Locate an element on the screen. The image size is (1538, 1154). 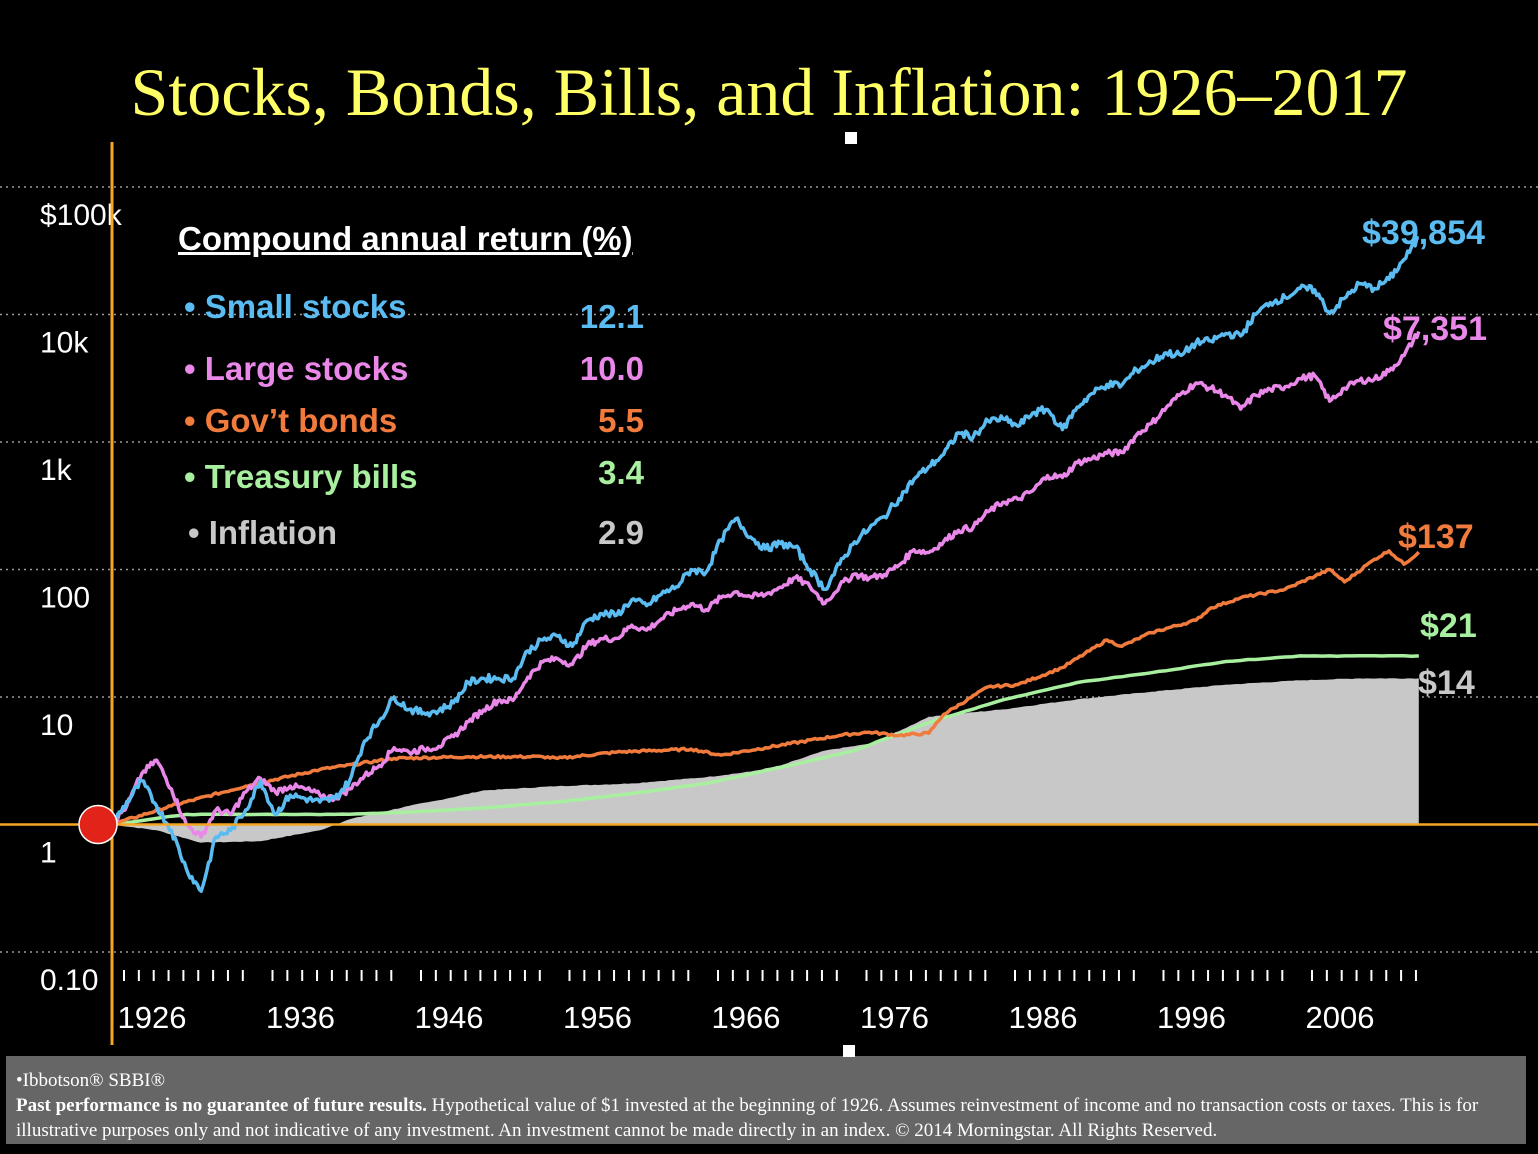
x-tick-label: 1966 is located at coordinates (746, 1017).